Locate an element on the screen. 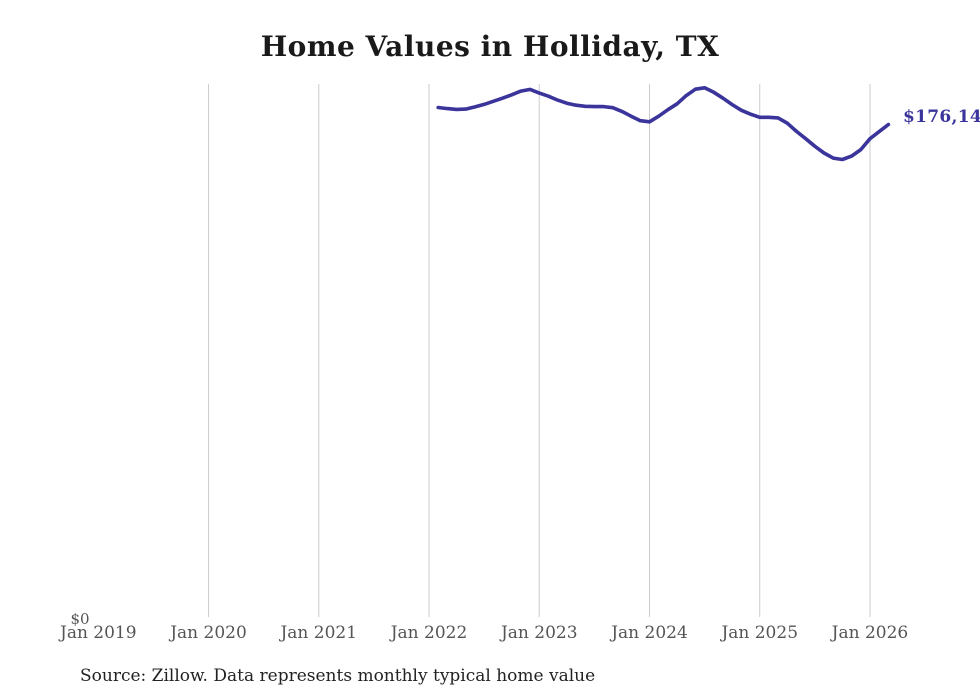 The height and width of the screenshot is (699, 980). x-axis-tick-label: Jan 2024 is located at coordinates (649, 633).